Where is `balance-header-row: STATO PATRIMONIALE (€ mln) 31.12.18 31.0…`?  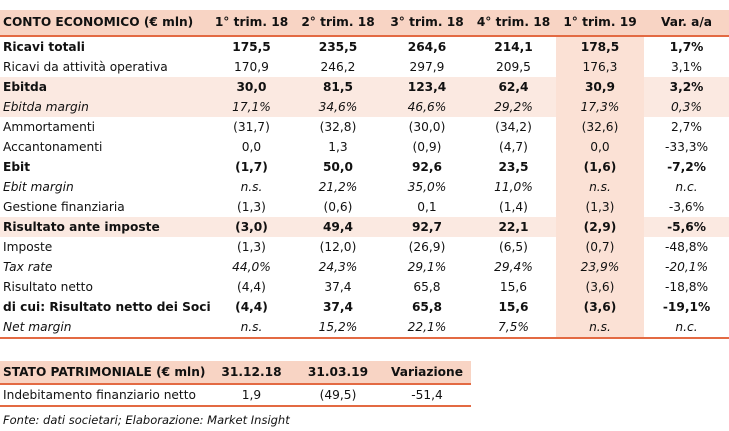 balance-header-row: STATO PATRIMONIALE (€ mln) 31.12.18 31.0… is located at coordinates (235, 372).